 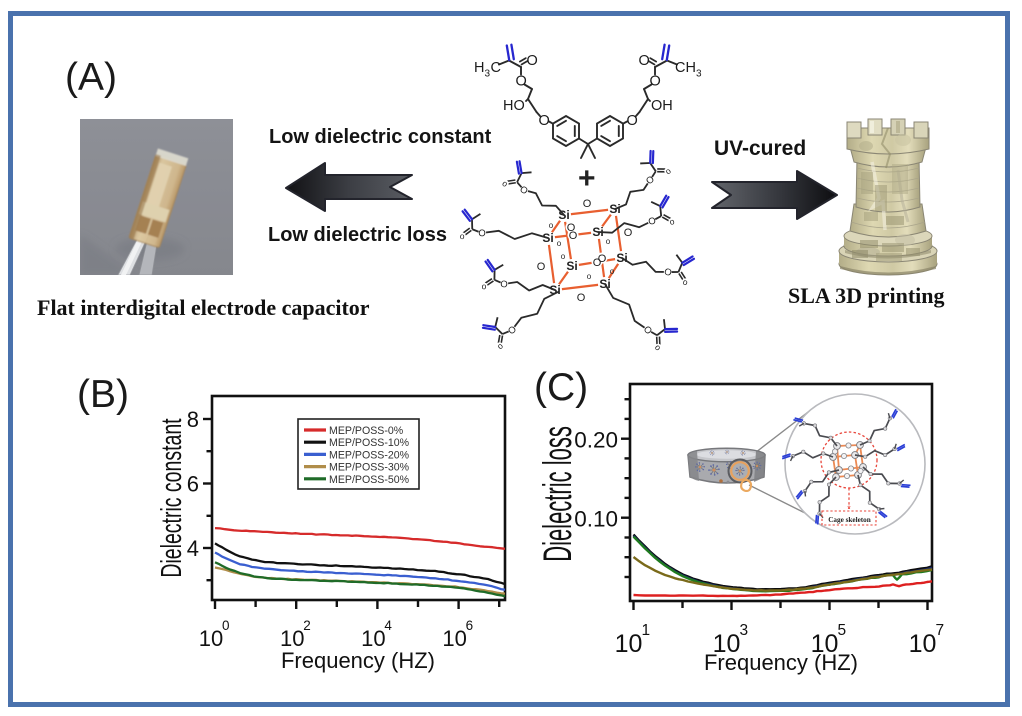 I want to click on svg-text: Low dielectric constant, so click(x=380, y=137).